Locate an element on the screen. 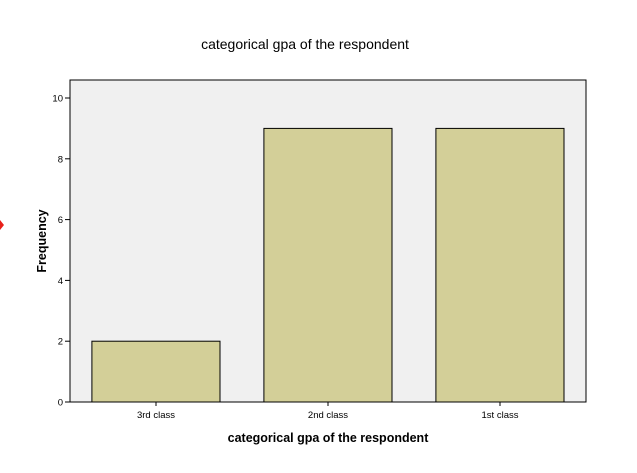 The height and width of the screenshot is (473, 637). y-tick-label: 8 is located at coordinates (60, 159).